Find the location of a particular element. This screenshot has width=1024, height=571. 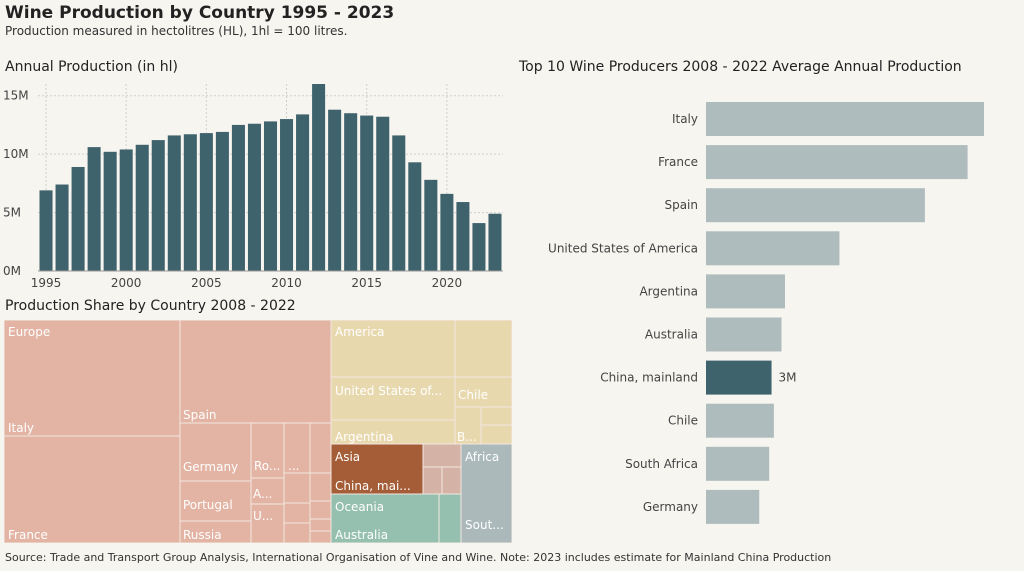

producer-label: Germany is located at coordinates (670, 507).